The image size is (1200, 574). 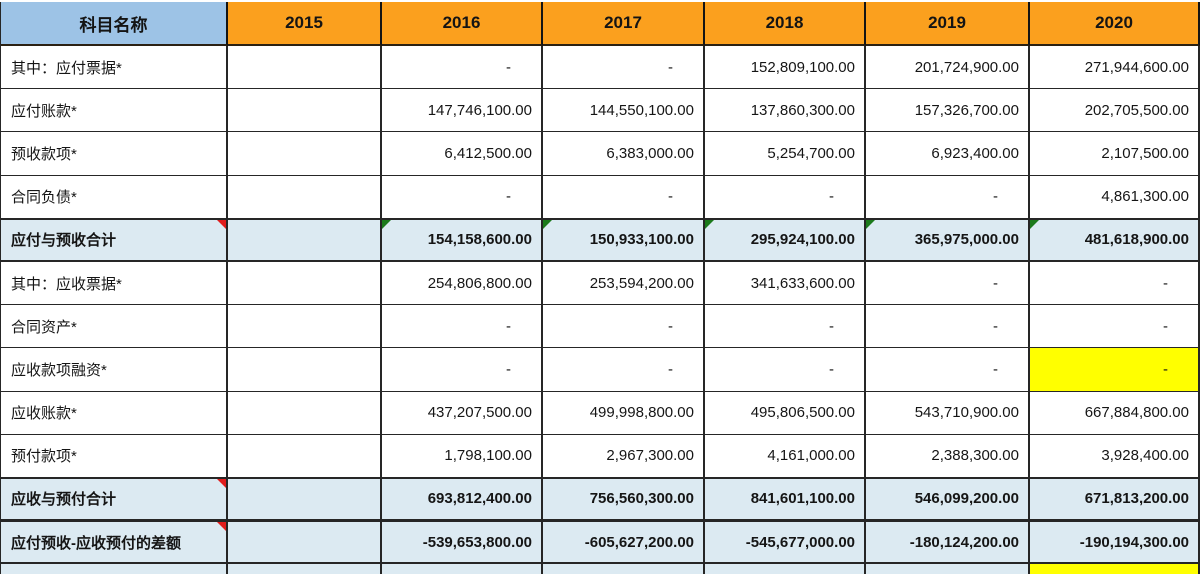 What do you see at coordinates (305, 24) in the screenshot?
I see `header-year-2015: 2015` at bounding box center [305, 24].